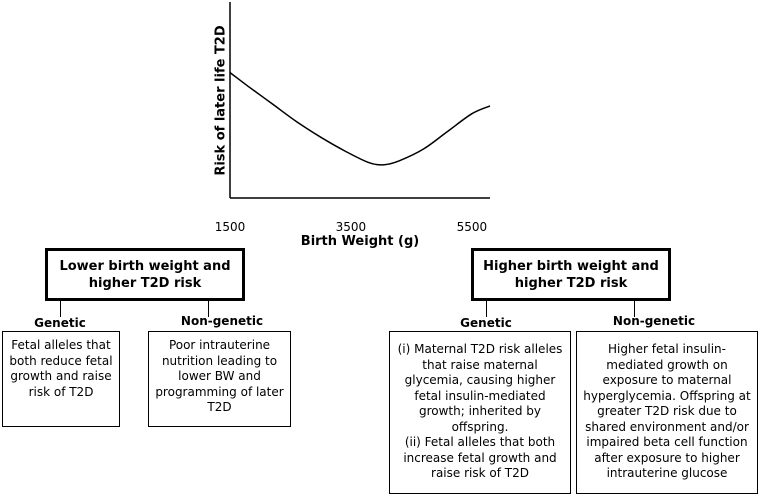 Image resolution: width=761 pixels, height=497 pixels. What do you see at coordinates (360, 118) in the screenshot?
I see `risk-curve` at bounding box center [360, 118].